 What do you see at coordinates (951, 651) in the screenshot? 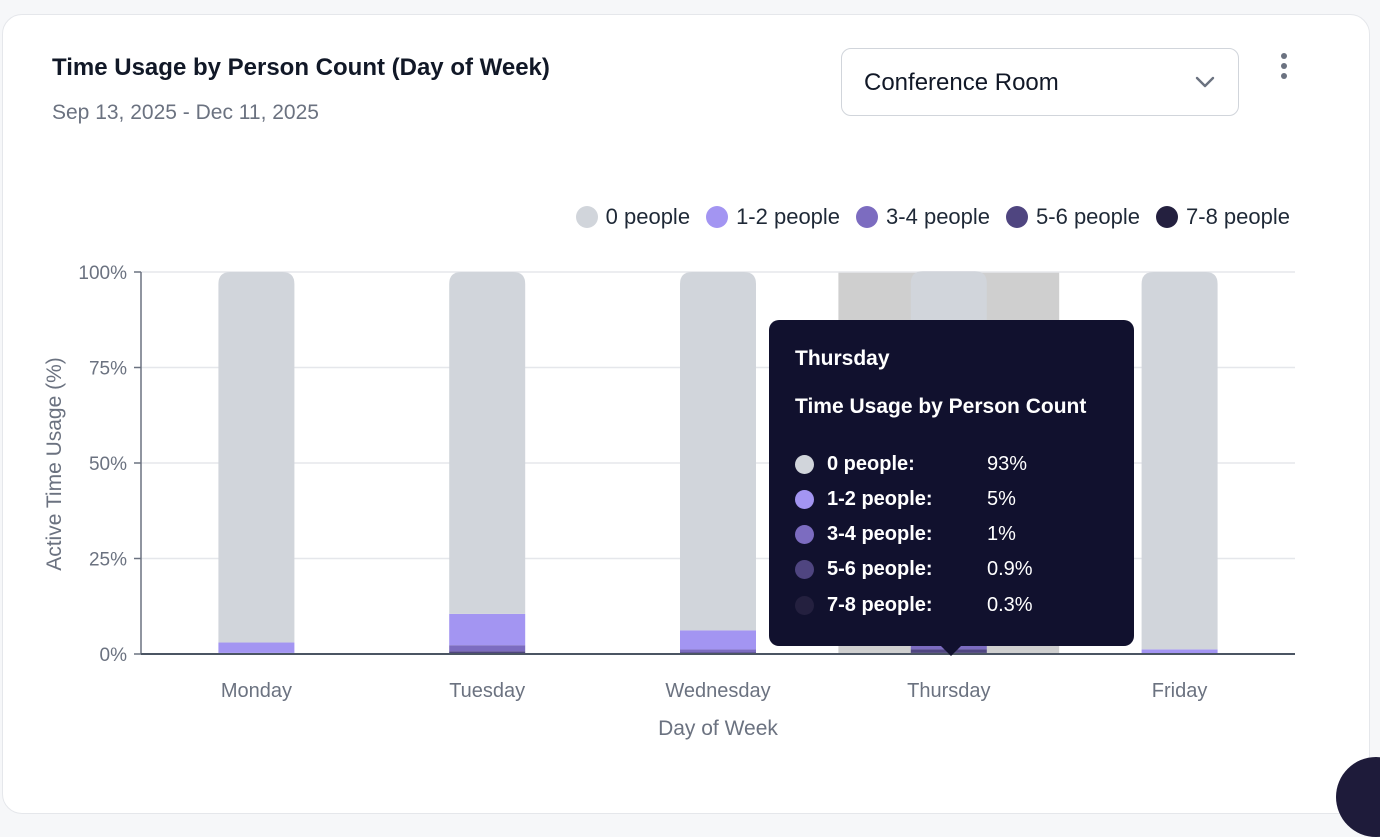
I see `tooltip-pointer` at bounding box center [951, 651].